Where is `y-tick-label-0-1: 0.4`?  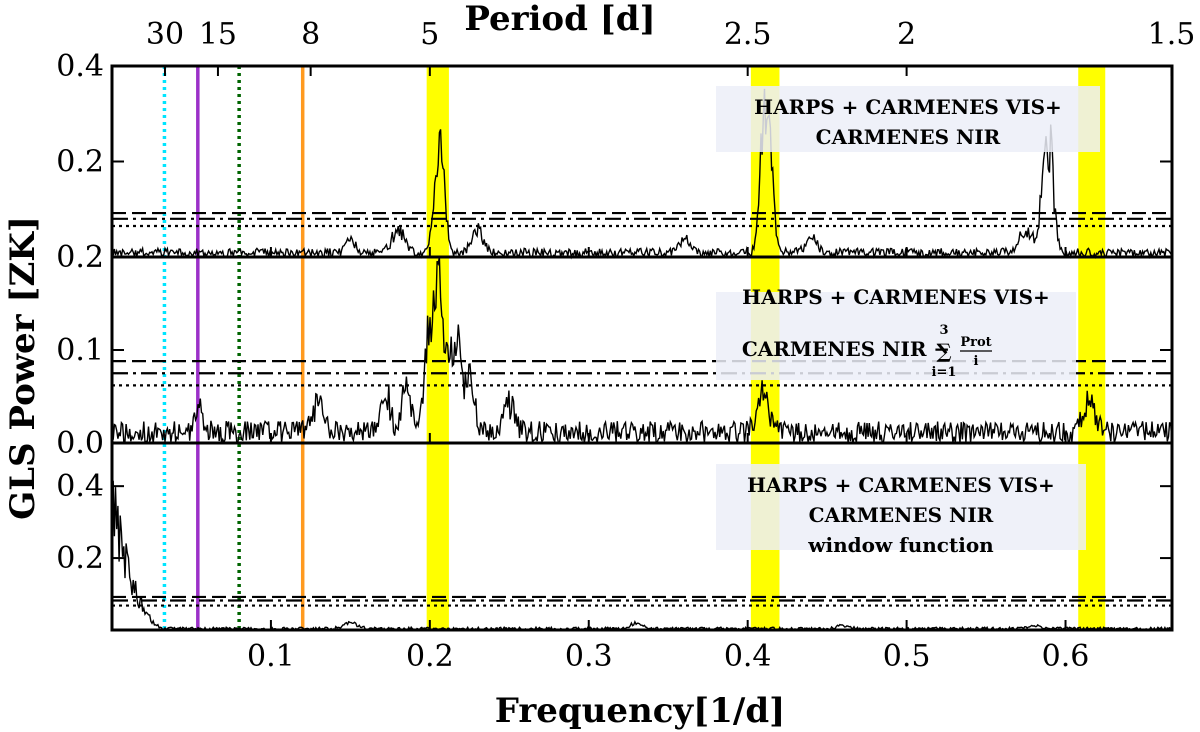
y-tick-label-0-1: 0.4 is located at coordinates (80, 66).